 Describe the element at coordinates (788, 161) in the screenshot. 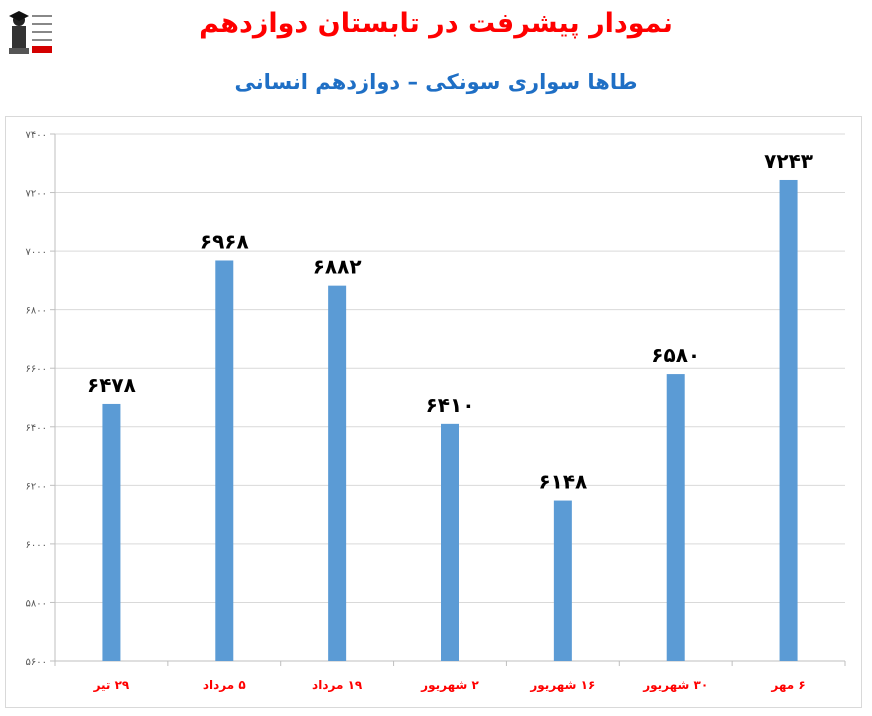

I see `data-label: ۷۲۴۳` at that location.